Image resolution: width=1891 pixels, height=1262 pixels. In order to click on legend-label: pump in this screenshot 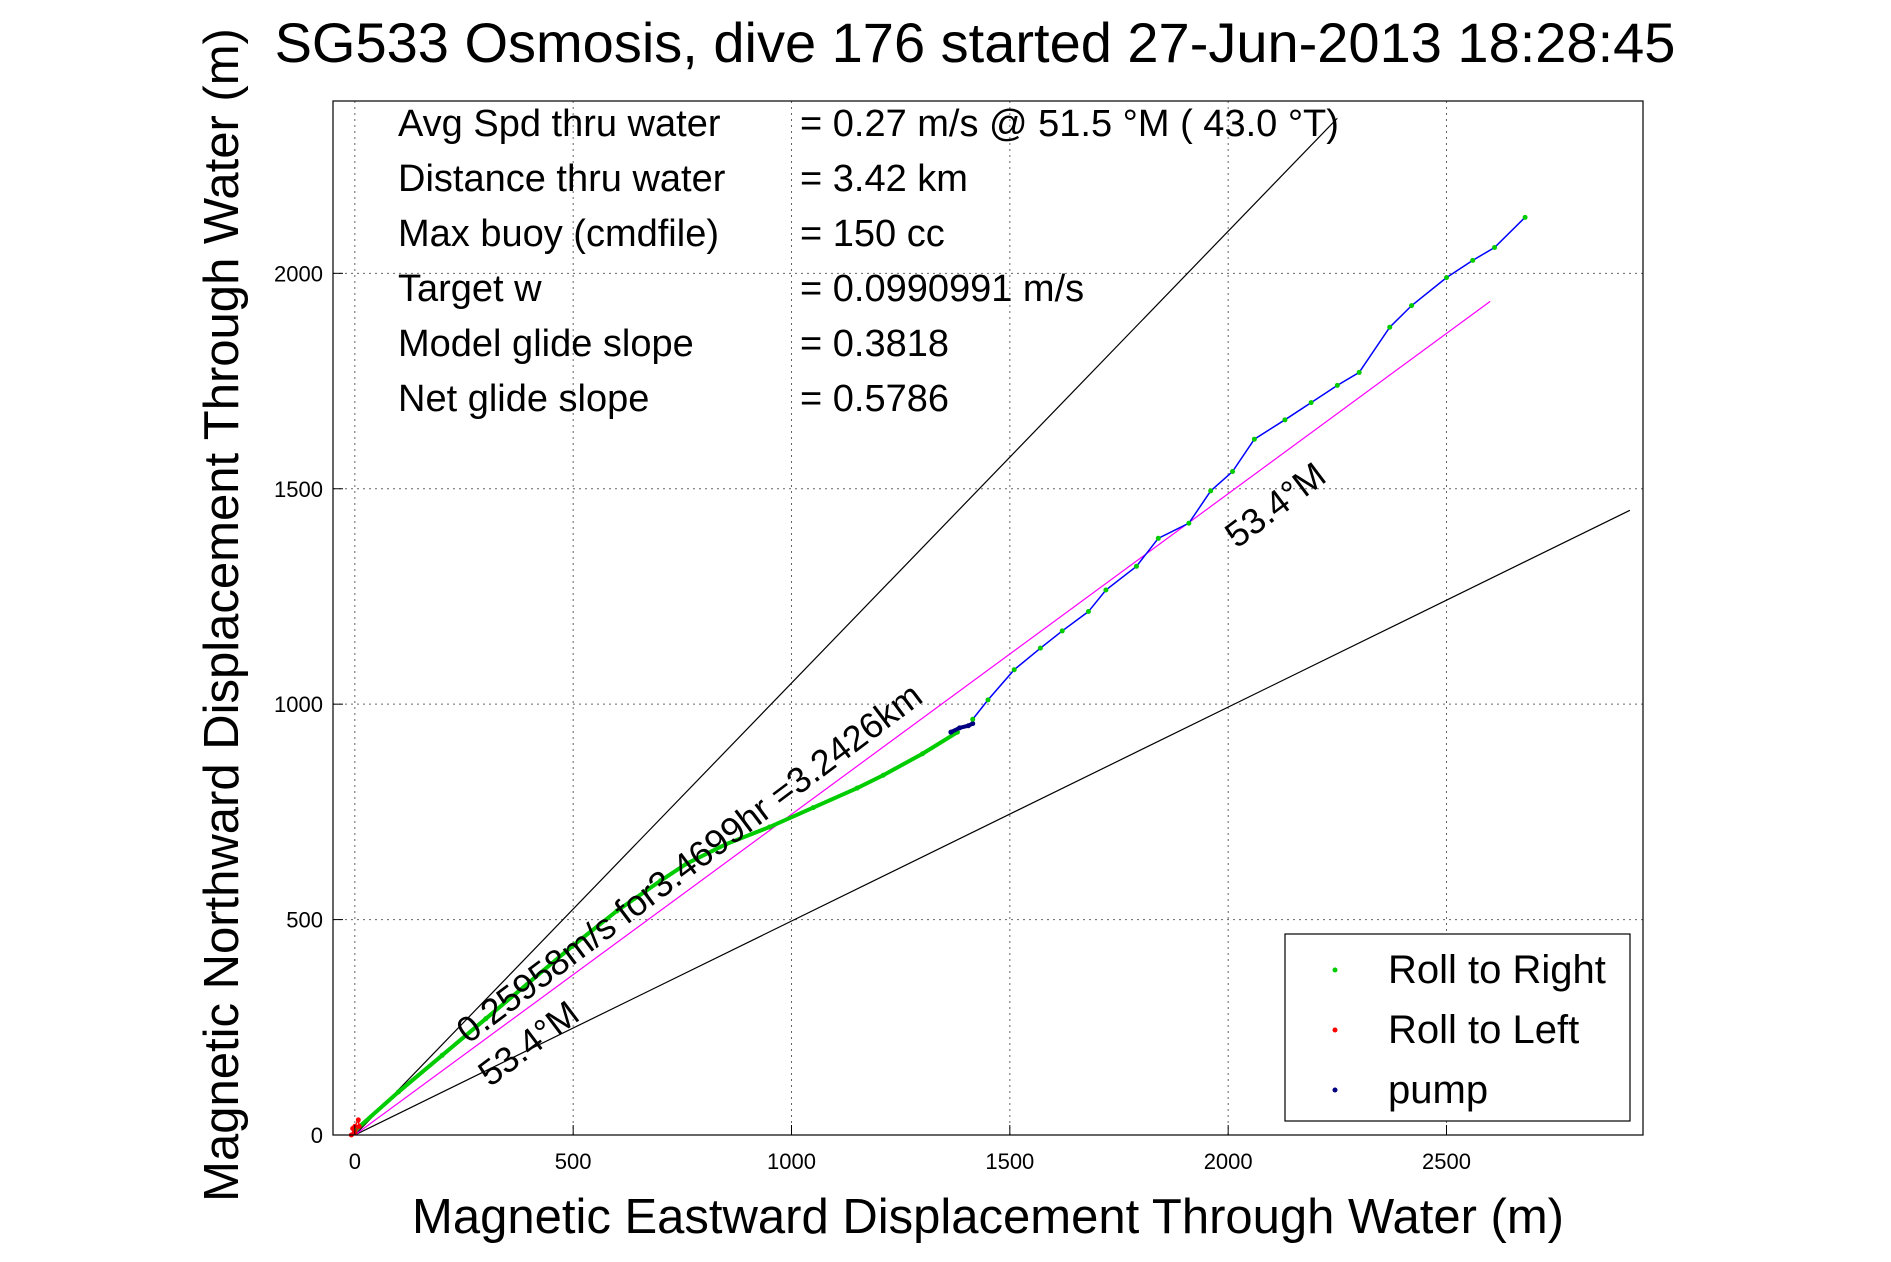, I will do `click(1438, 1090)`.